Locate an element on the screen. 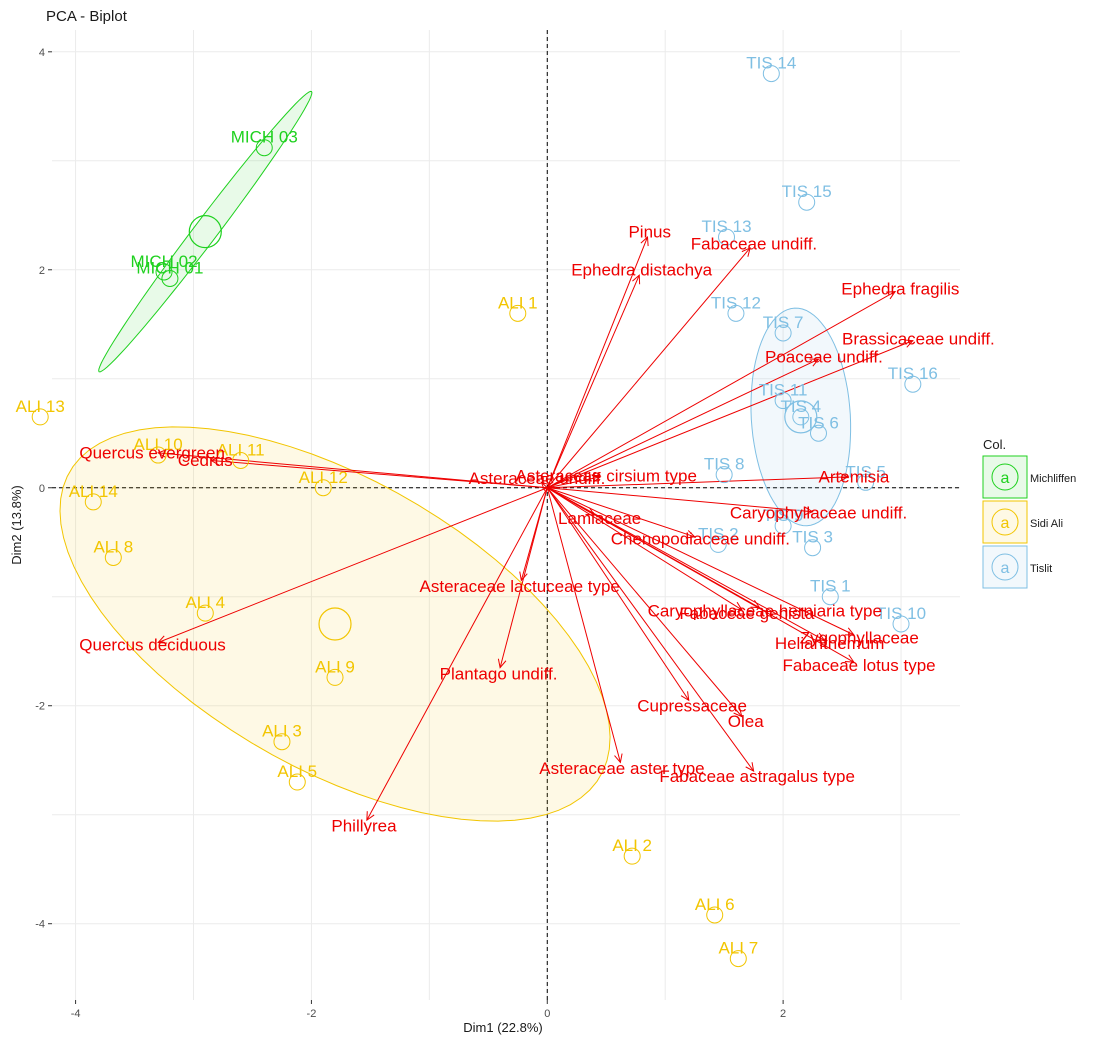 This screenshot has height=1042, width=1097. label-tis-9: TIS 9 is located at coordinates (783, 515).